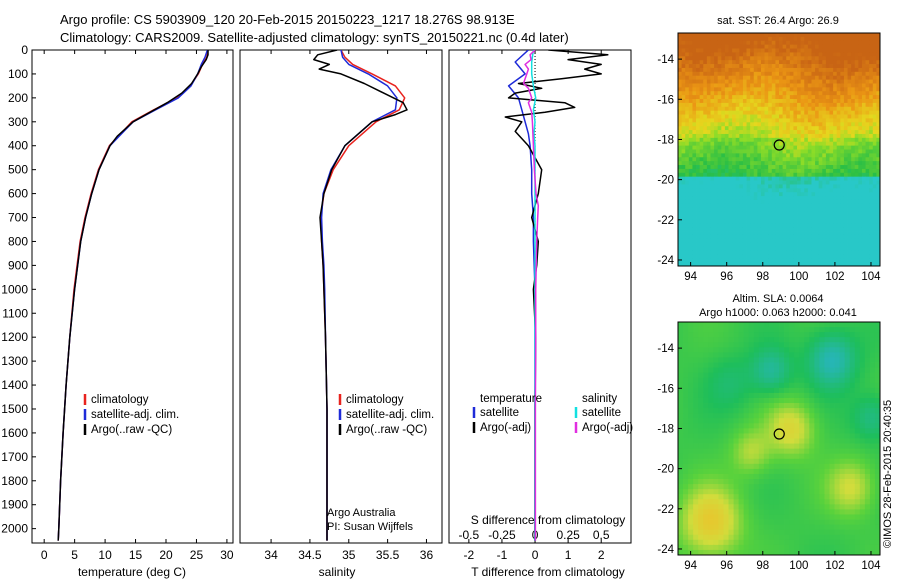 Image resolution: width=900 pixels, height=580 pixels. What do you see at coordinates (568, 535) in the screenshot?
I see `salinity-diff-tick-label: 0.25` at bounding box center [568, 535].